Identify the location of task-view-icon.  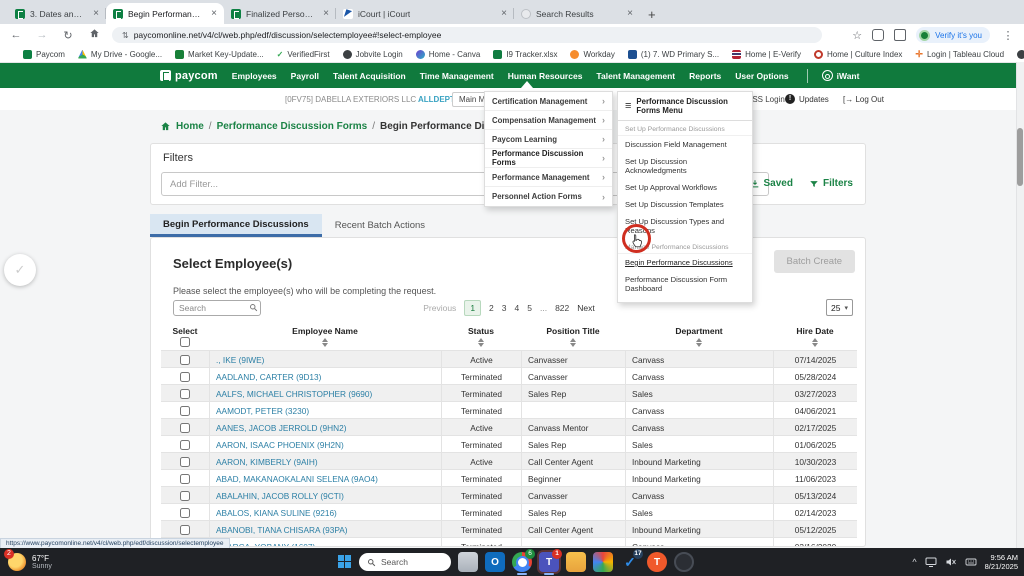
(468, 562).